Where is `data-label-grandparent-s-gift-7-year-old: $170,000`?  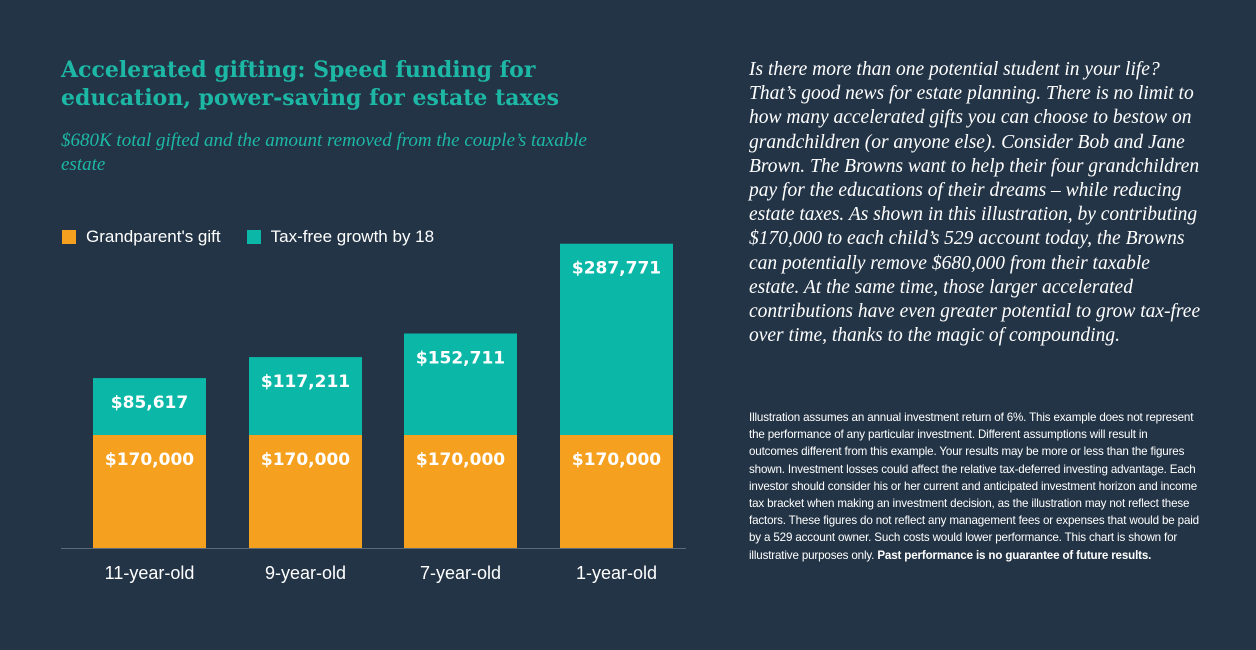
data-label-grandparent-s-gift-7-year-old: $170,000 is located at coordinates (460, 460).